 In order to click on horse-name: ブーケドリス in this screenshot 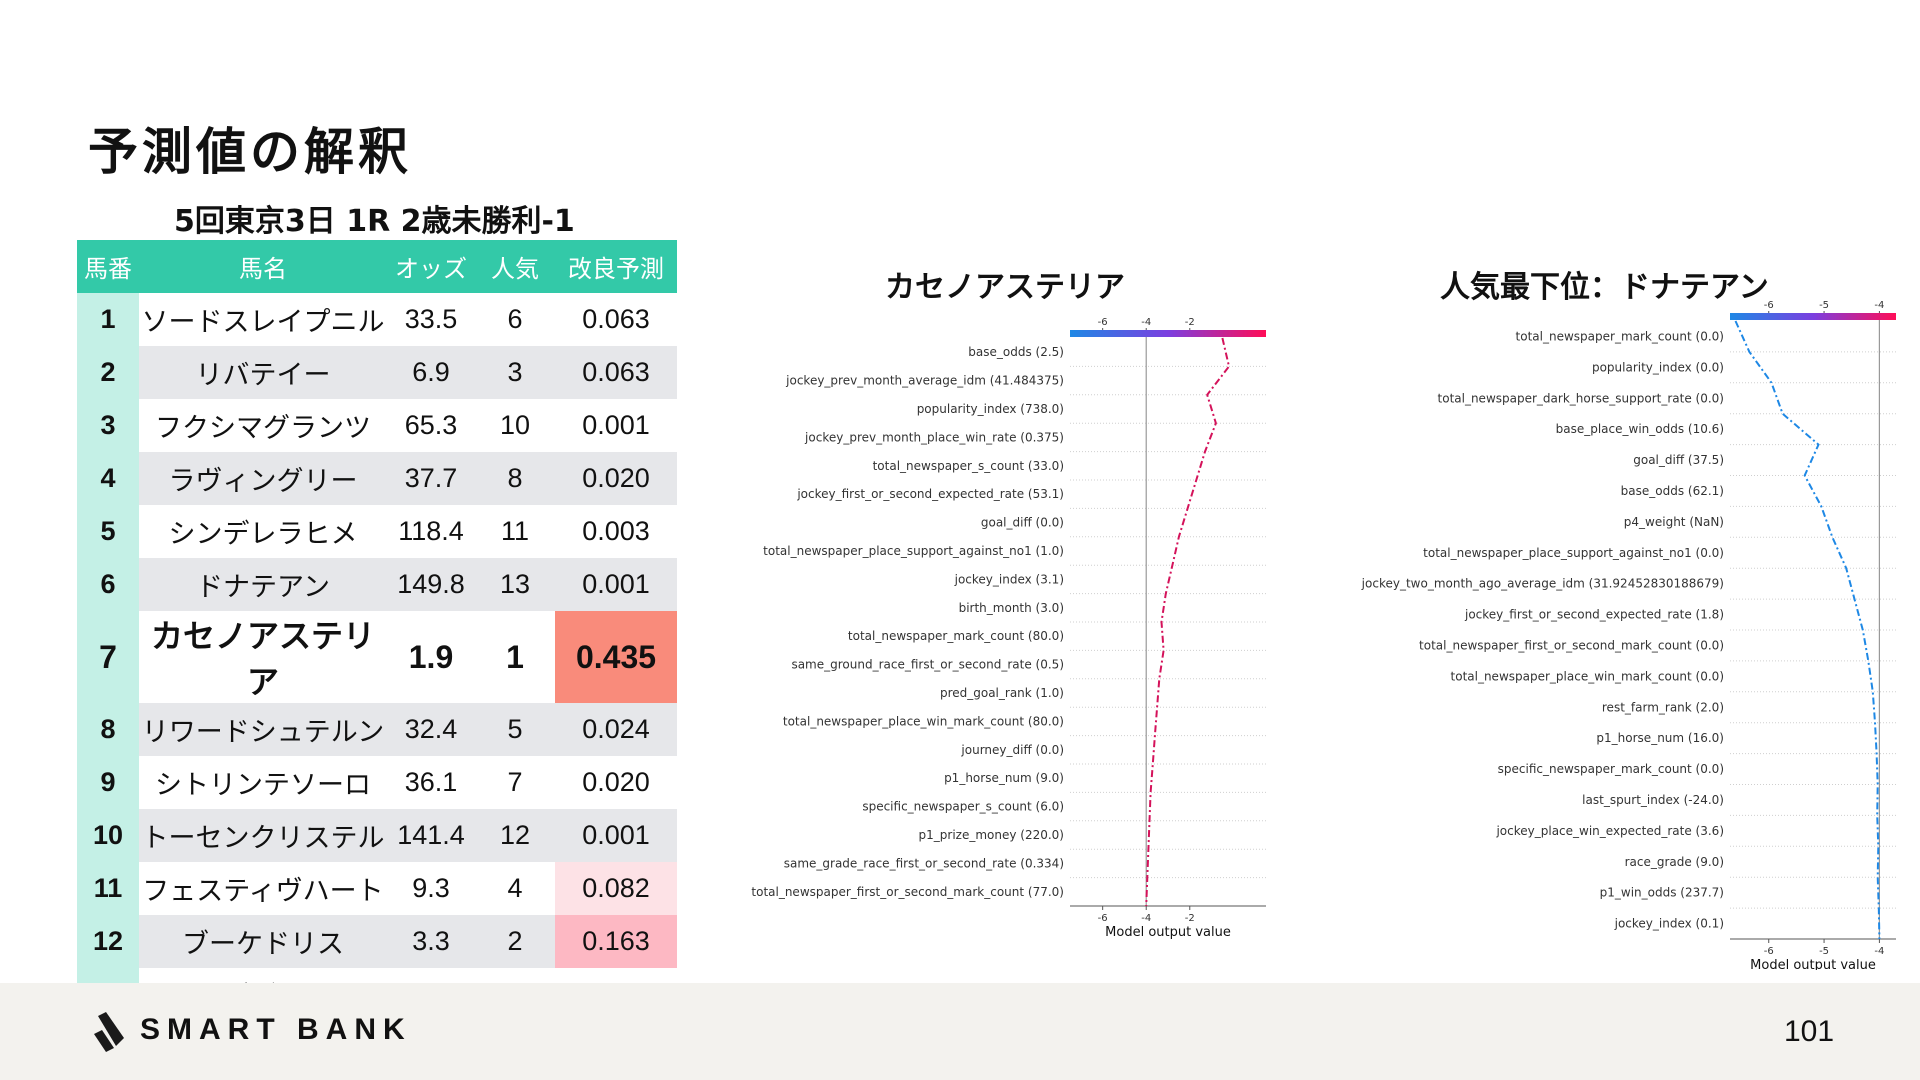, I will do `click(263, 941)`.